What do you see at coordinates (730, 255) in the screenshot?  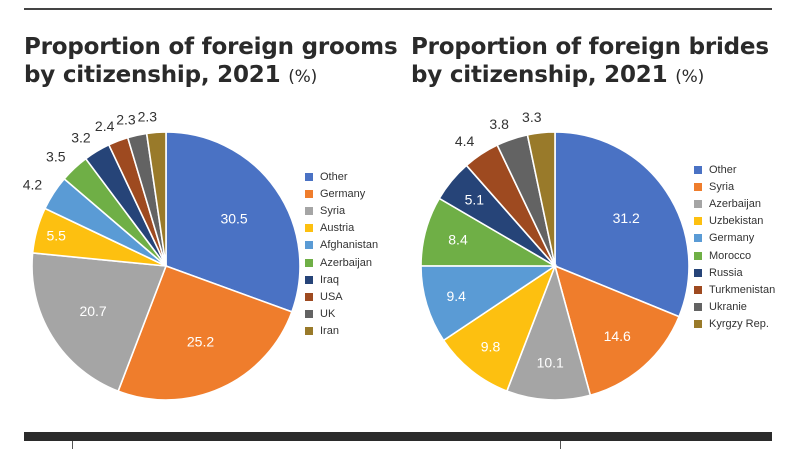 I see `legend-label: Morocco` at bounding box center [730, 255].